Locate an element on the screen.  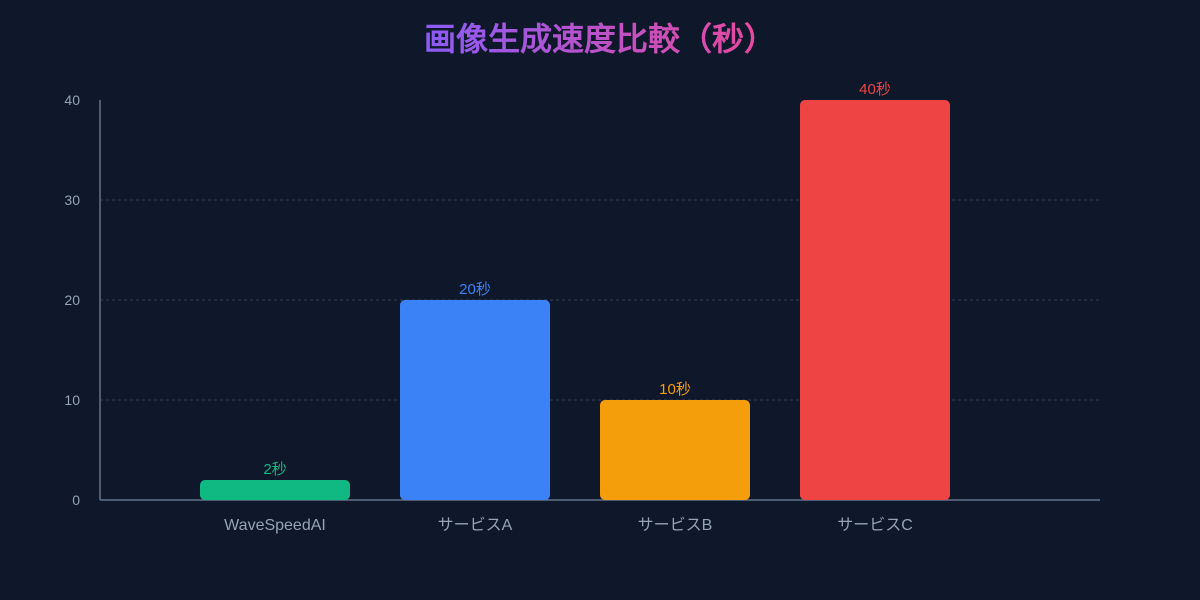
category-labels: WaveSpeedAI サービスA サービスB サービスC is located at coordinates (568, 525).